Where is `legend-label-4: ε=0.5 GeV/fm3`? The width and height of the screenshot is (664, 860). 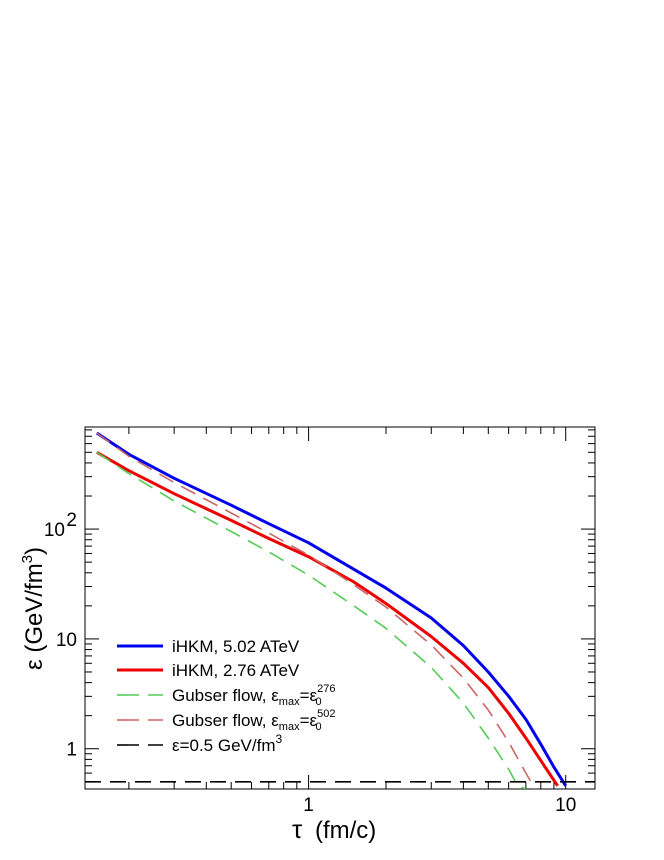 legend-label-4: ε=0.5 GeV/fm3 is located at coordinates (227, 743).